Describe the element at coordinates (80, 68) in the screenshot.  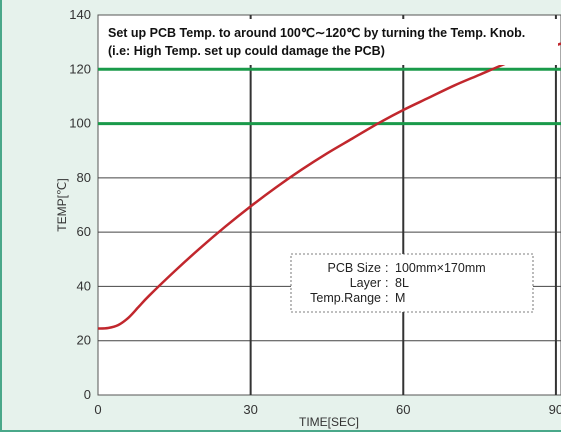
I see `y-tick-label: 120` at that location.